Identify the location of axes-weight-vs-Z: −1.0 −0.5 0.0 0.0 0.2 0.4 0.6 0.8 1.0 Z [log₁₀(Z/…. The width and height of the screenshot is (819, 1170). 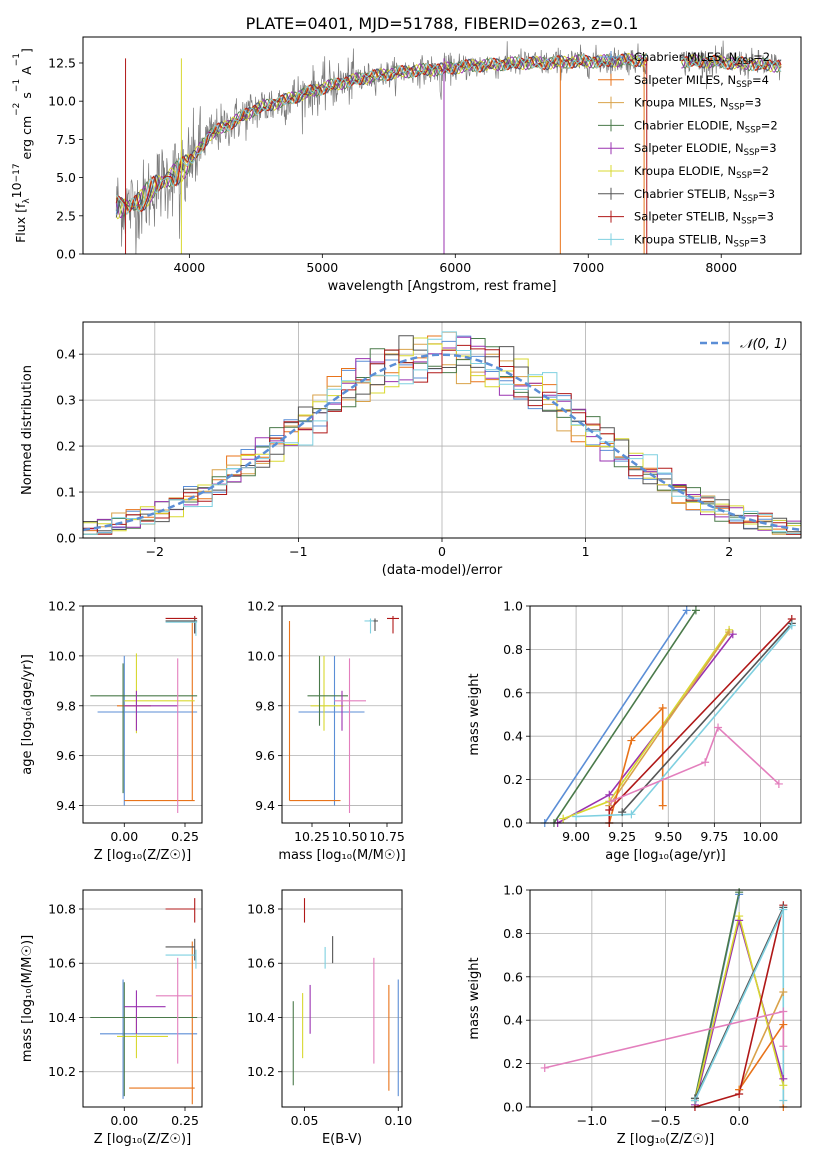
(634, 1015).